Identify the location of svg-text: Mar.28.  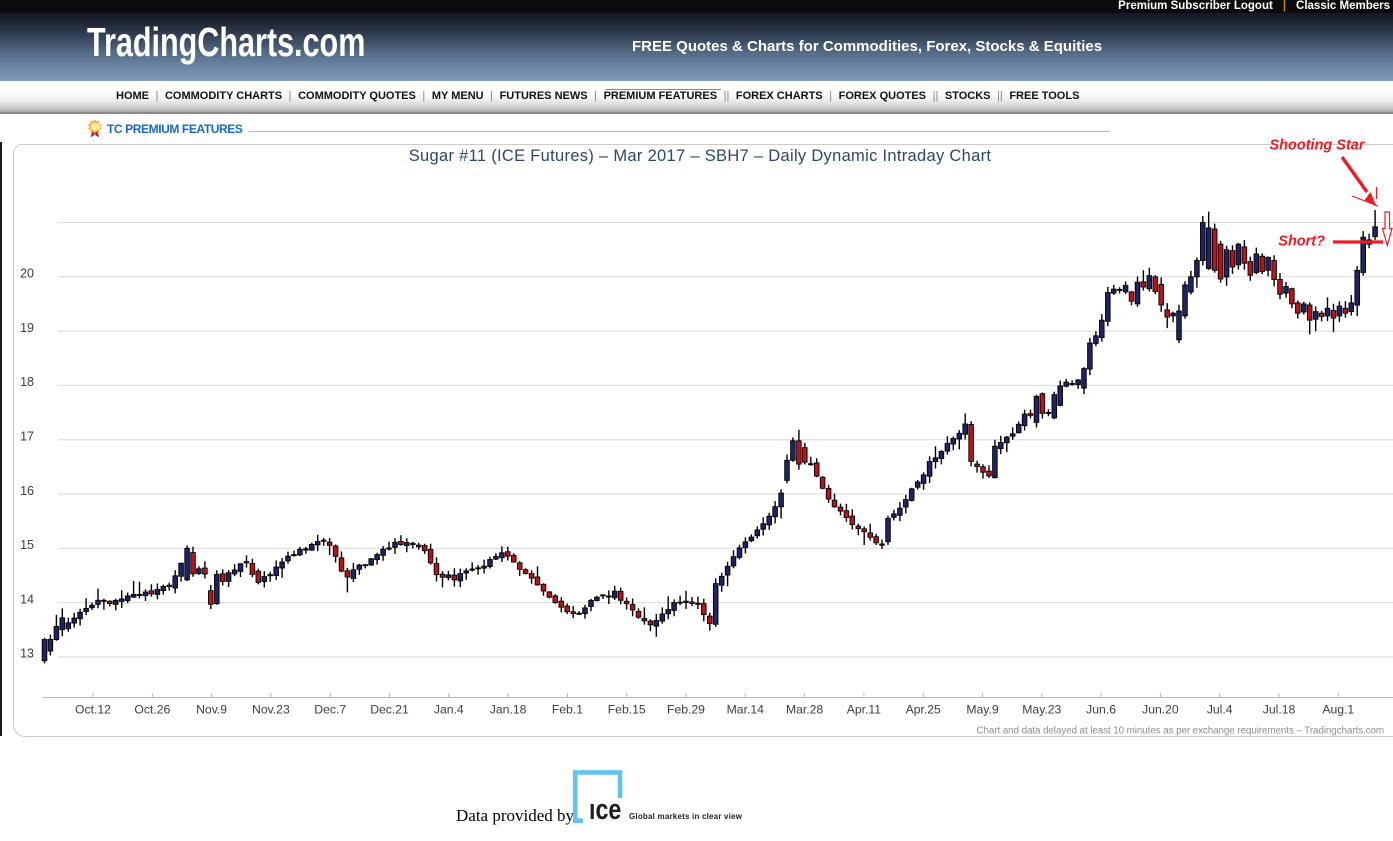
(804, 710).